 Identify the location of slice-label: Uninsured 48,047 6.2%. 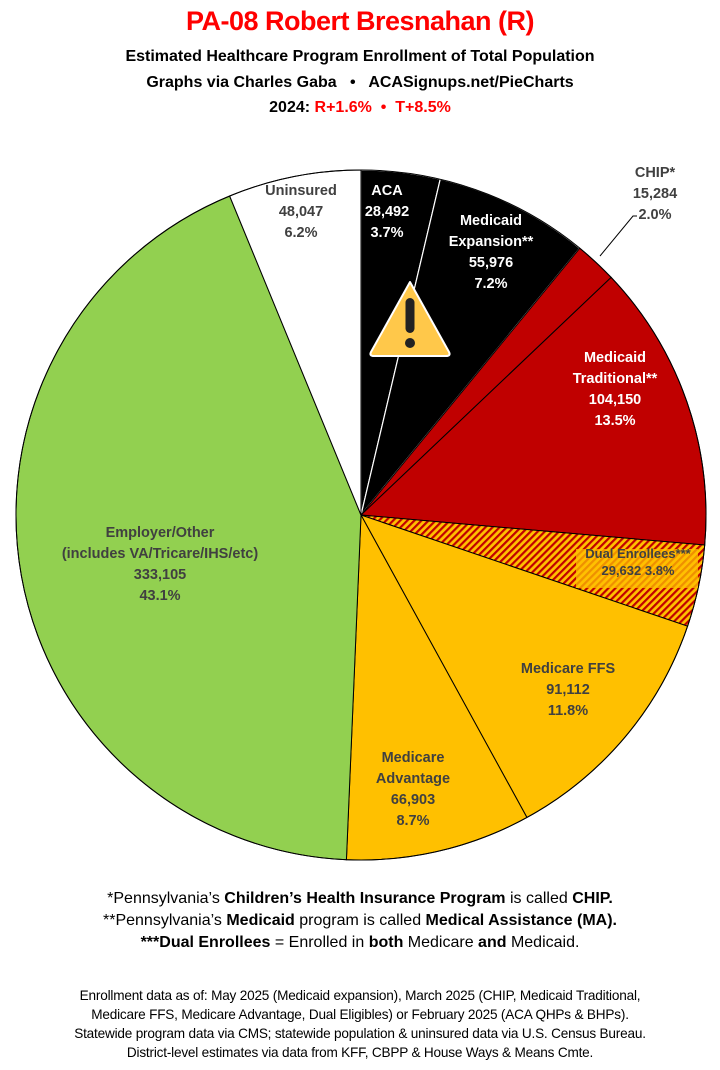
(301, 212).